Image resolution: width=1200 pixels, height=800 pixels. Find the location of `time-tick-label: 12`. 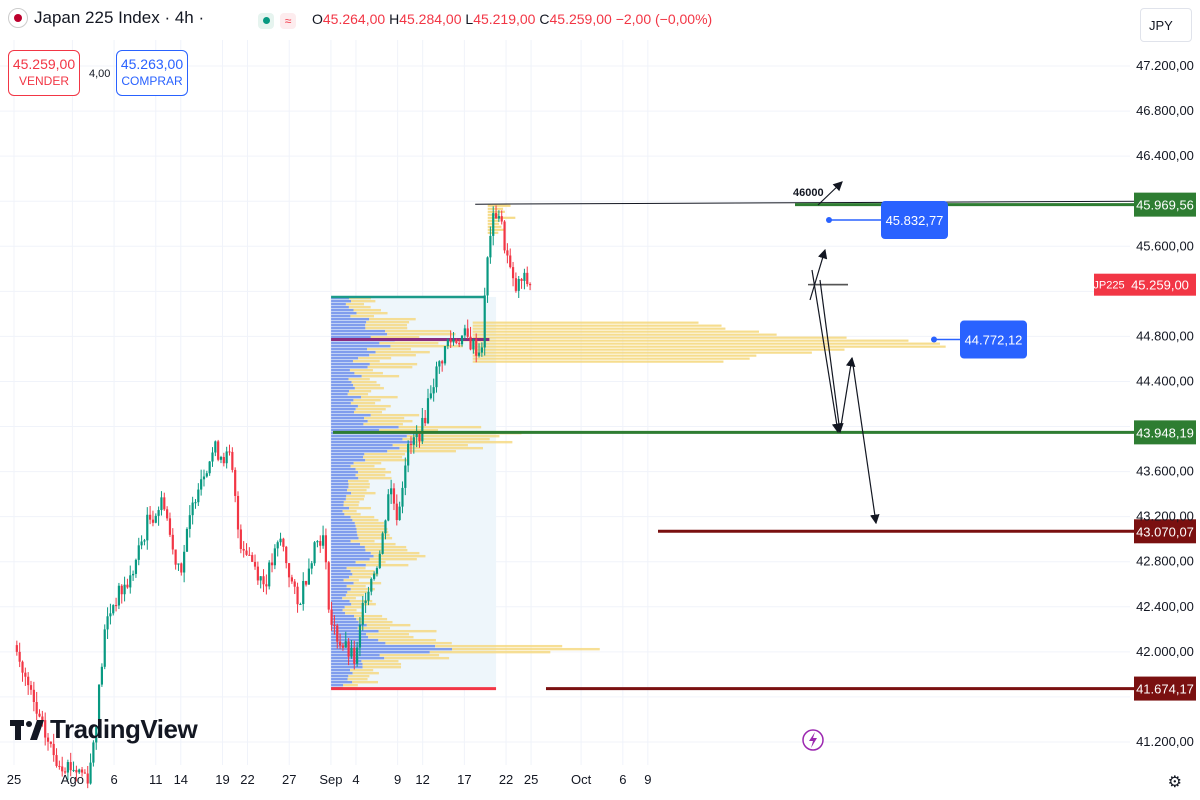

time-tick-label: 12 is located at coordinates (422, 779).